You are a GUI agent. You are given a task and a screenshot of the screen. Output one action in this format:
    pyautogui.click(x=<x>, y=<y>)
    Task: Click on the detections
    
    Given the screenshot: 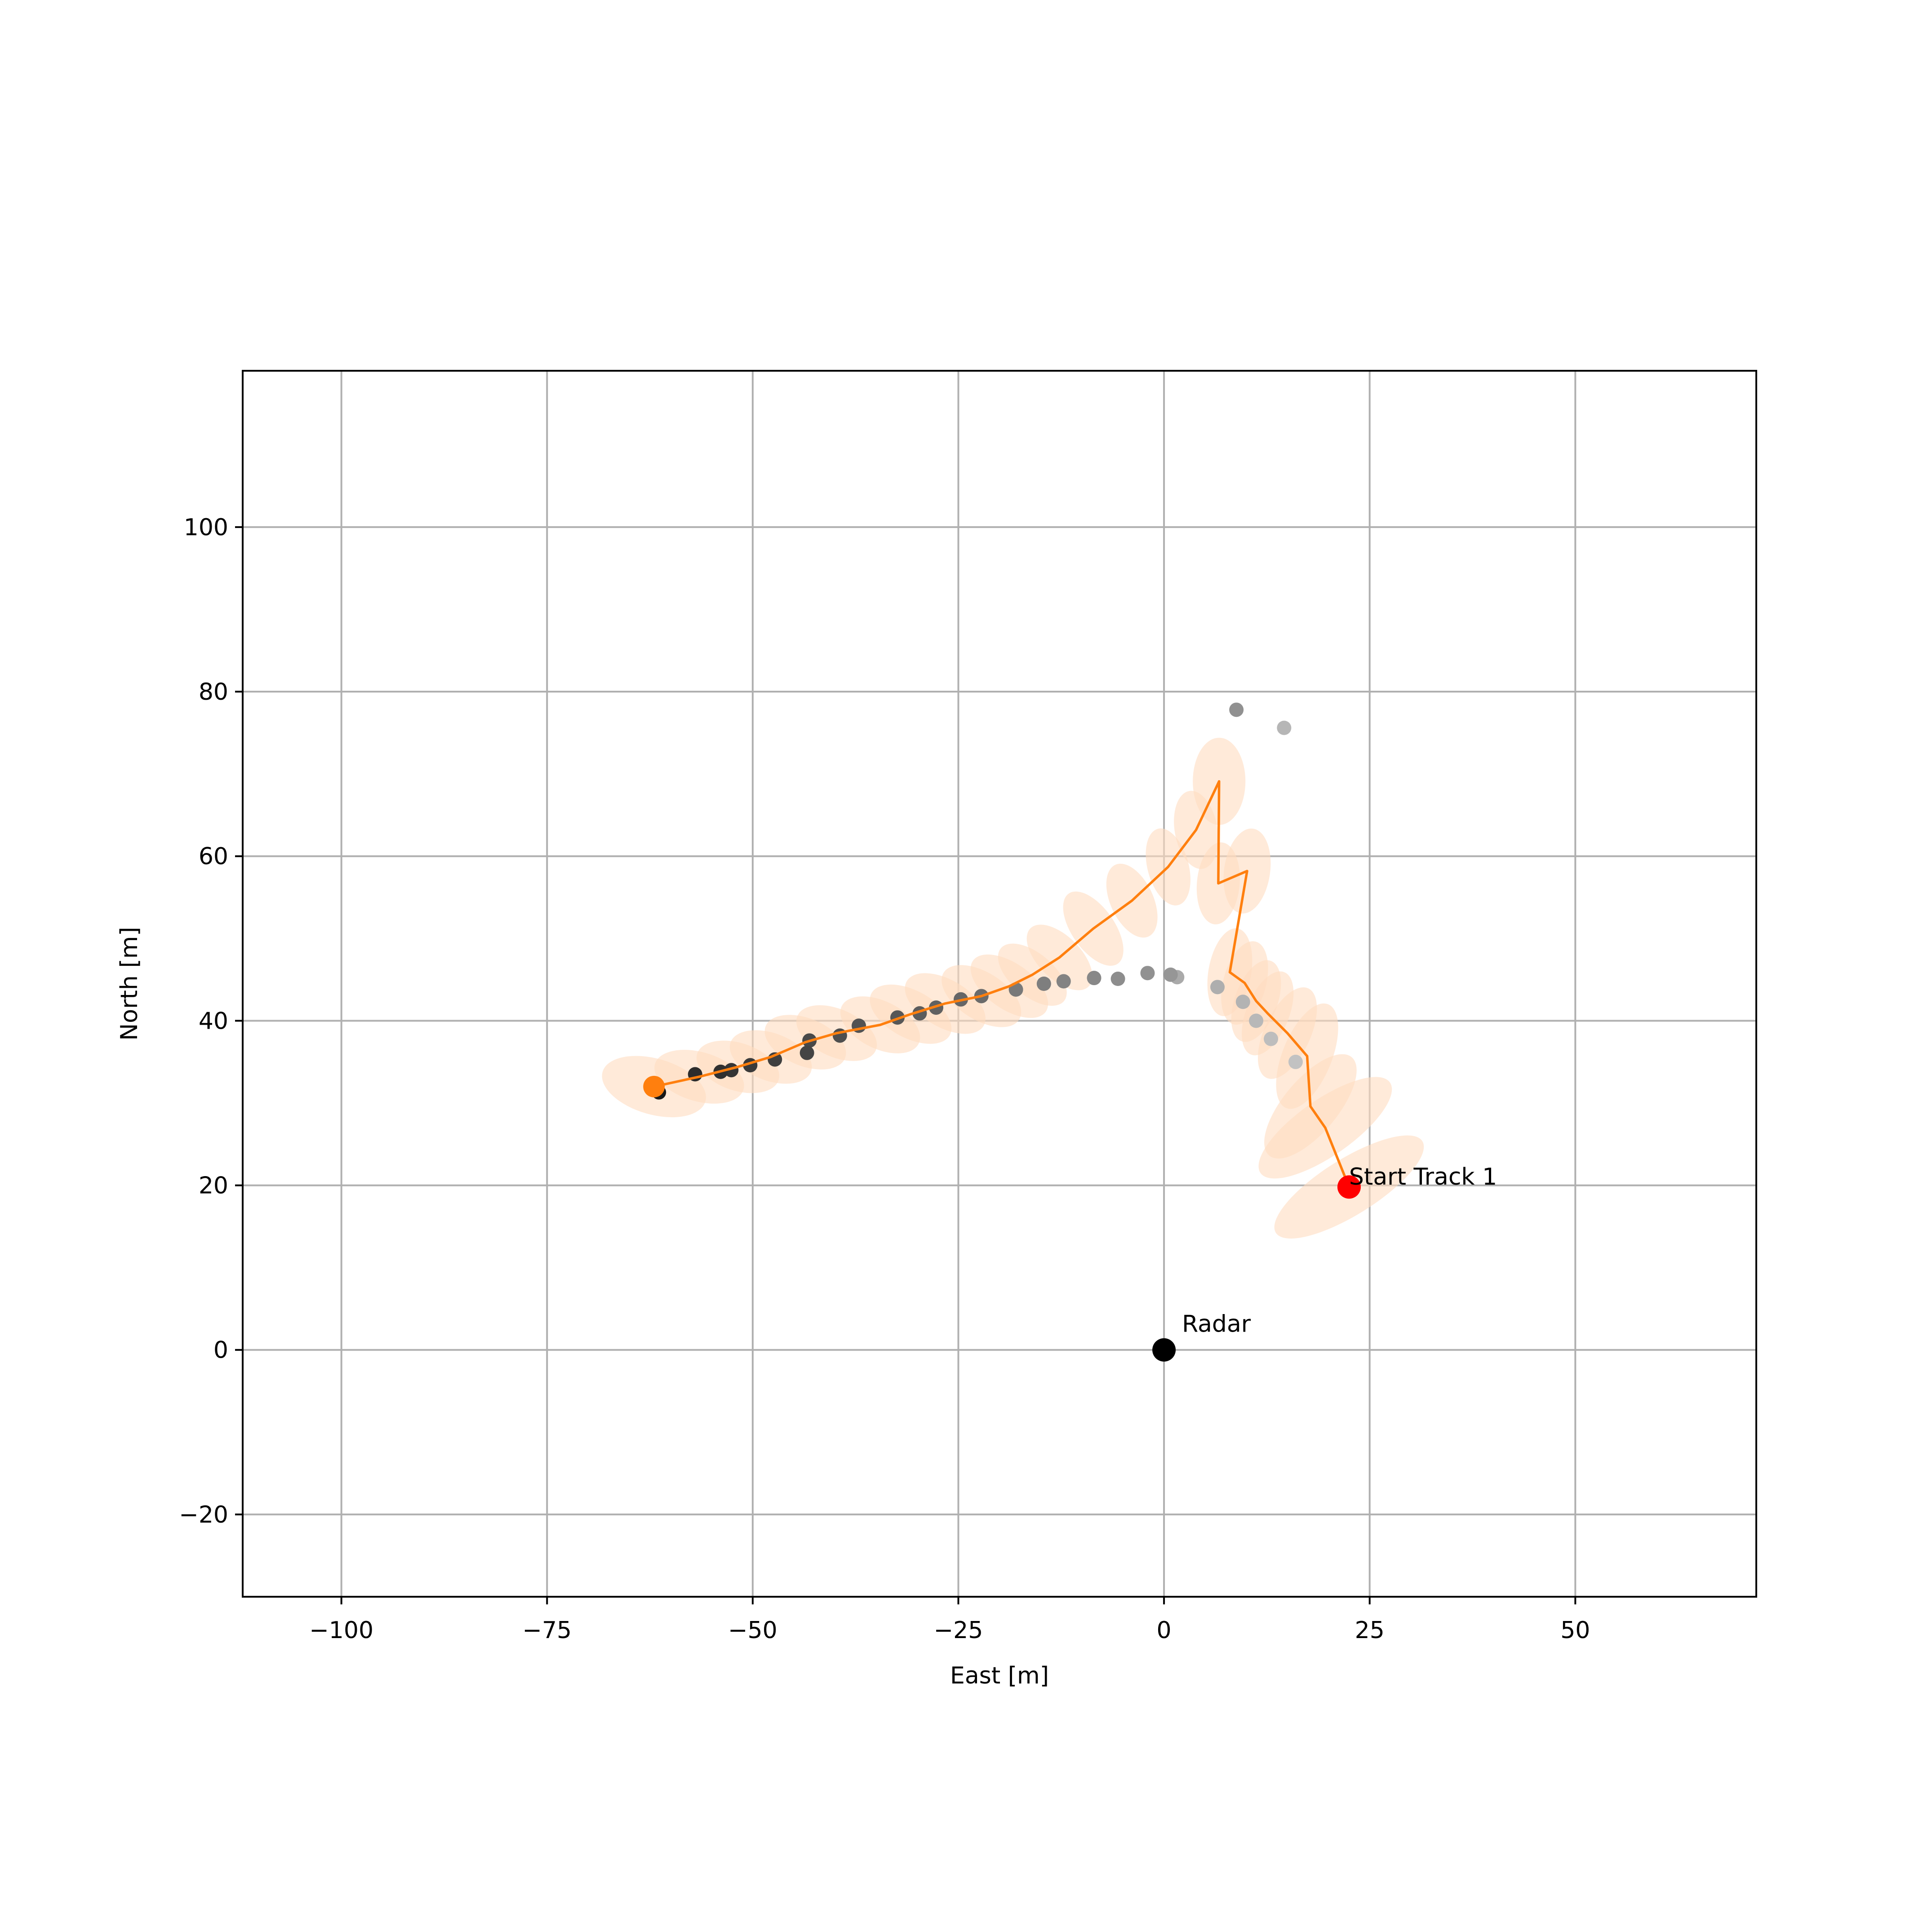 What is the action you would take?
    pyautogui.click(x=977, y=901)
    